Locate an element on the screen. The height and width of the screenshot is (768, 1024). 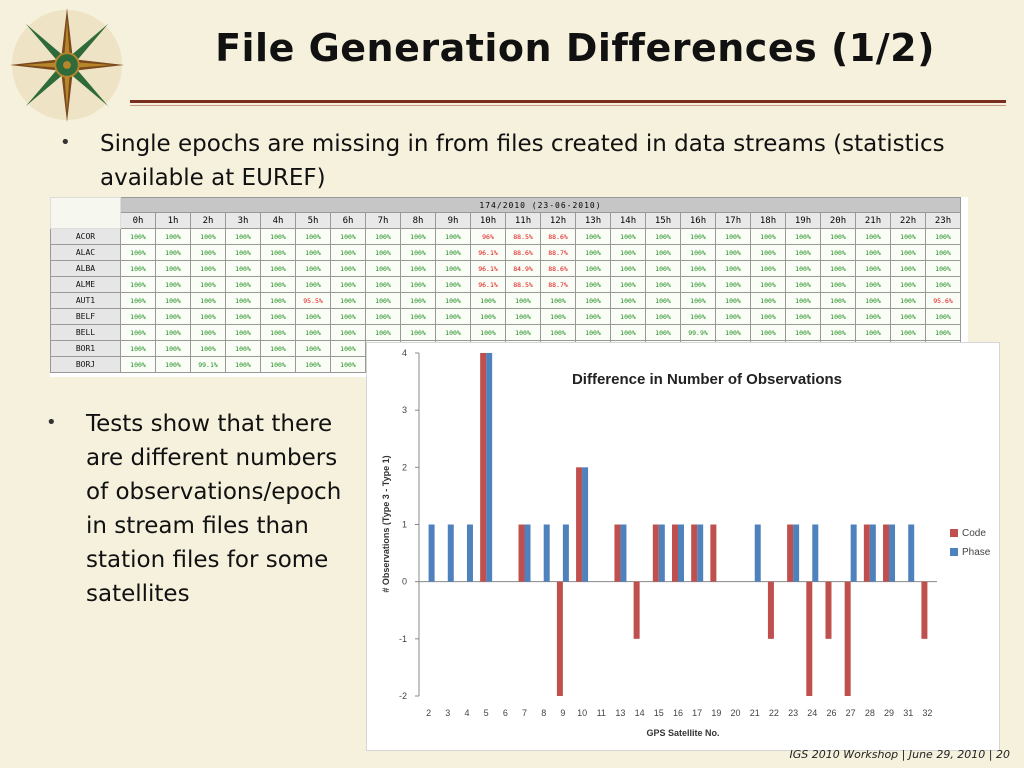
station-name: BORJ is located at coordinates (85, 364).